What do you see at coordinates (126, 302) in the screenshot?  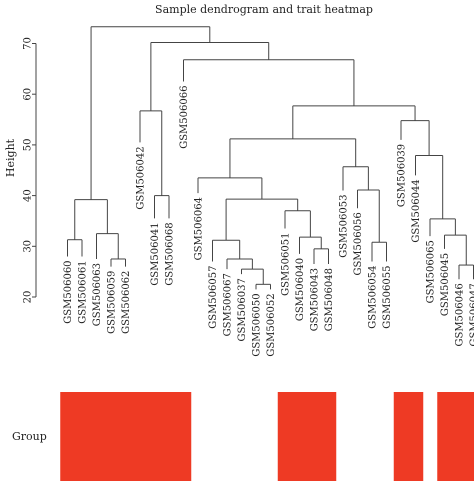 I see `leaf-label: GSM506062` at bounding box center [126, 302].